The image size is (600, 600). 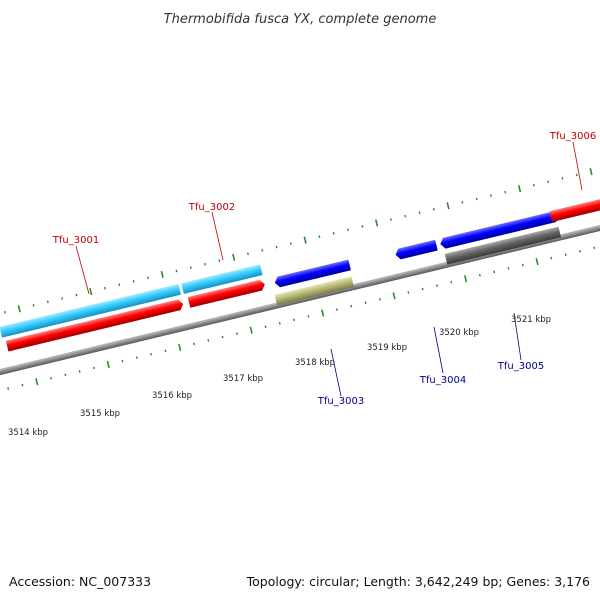 What do you see at coordinates (531, 320) in the screenshot?
I see `scale-label-3521: 3521 kbp` at bounding box center [531, 320].